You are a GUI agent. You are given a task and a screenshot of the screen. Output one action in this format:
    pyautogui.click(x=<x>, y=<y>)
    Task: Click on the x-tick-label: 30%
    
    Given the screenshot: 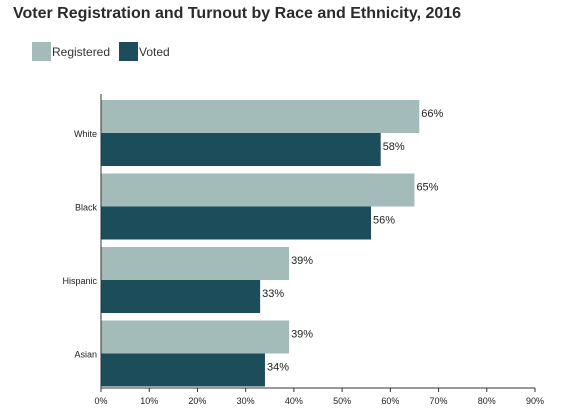 What is the action you would take?
    pyautogui.click(x=246, y=401)
    